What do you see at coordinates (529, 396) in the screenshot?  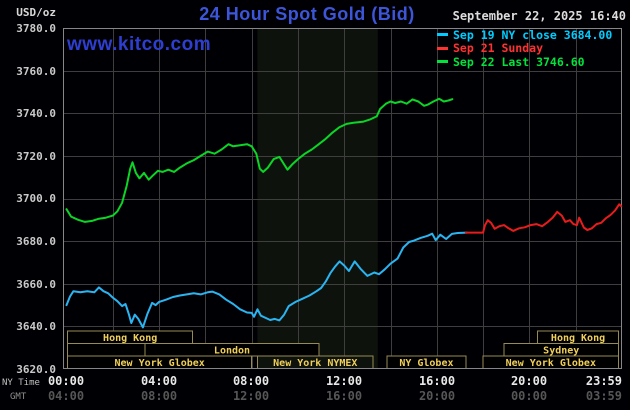 I see `x-tick-gmt: 00:00` at bounding box center [529, 396].